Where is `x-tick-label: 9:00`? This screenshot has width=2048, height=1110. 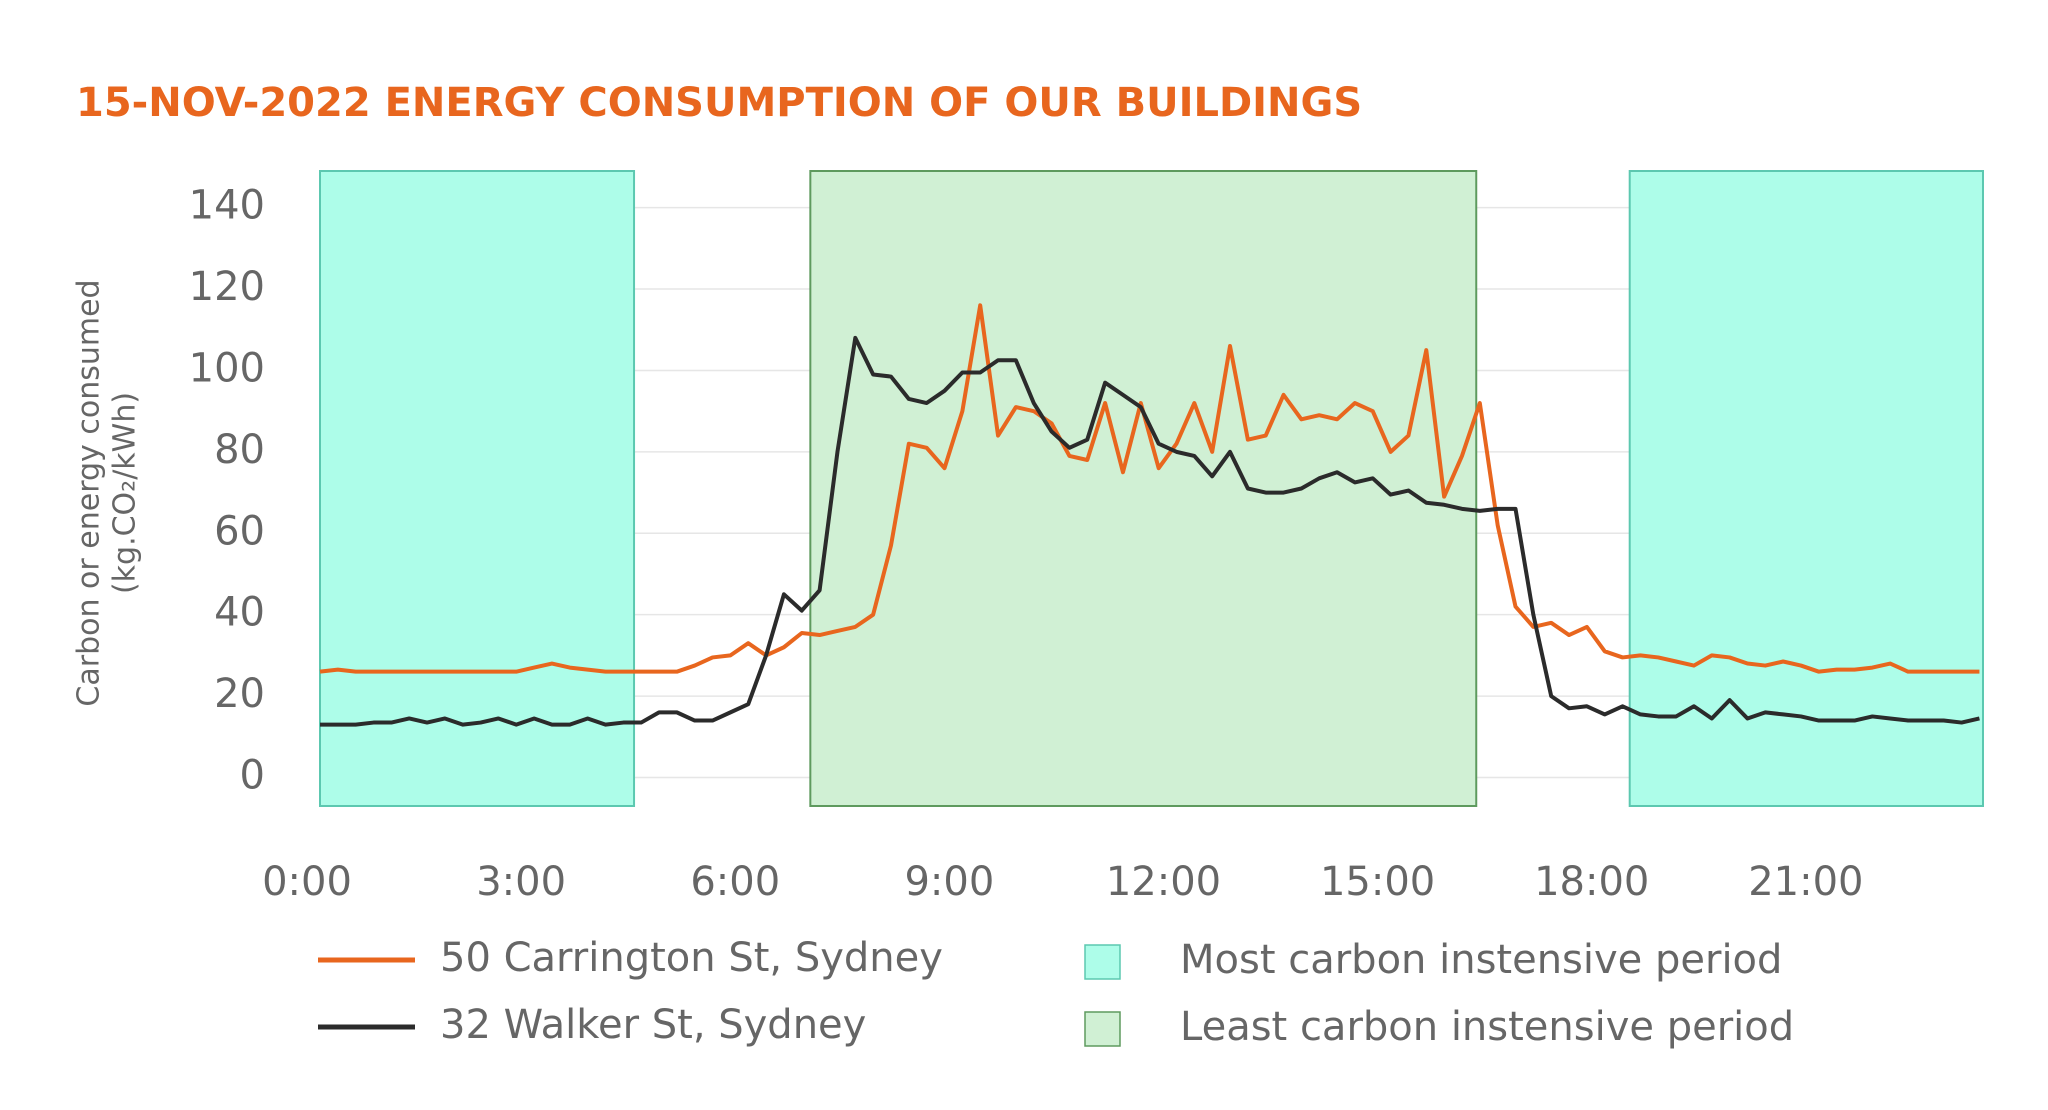 x-tick-label: 9:00 is located at coordinates (949, 882).